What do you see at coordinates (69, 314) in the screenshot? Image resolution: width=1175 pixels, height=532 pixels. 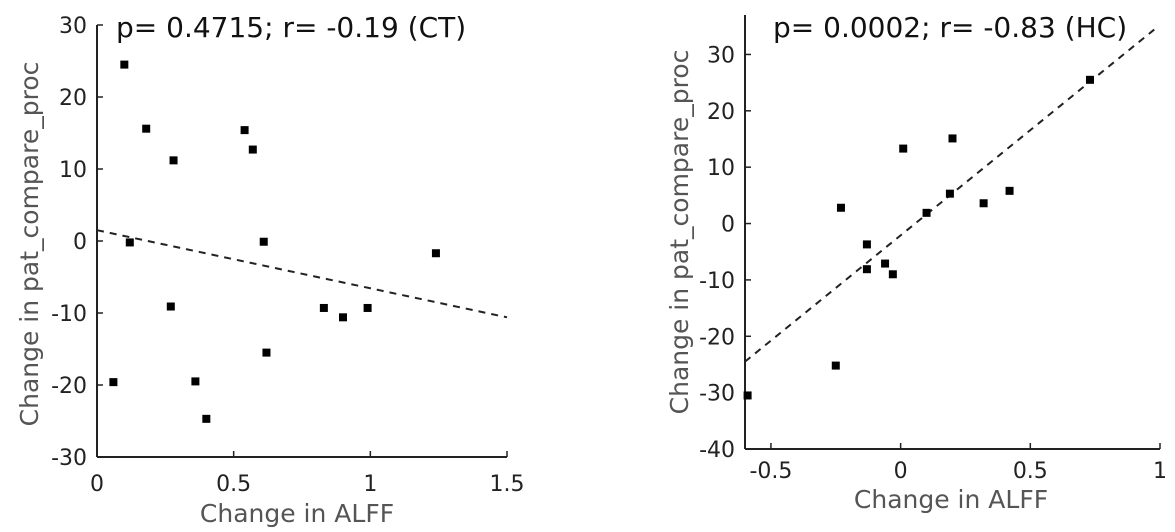 I see `ct-y-tick-label: -10` at bounding box center [69, 314].